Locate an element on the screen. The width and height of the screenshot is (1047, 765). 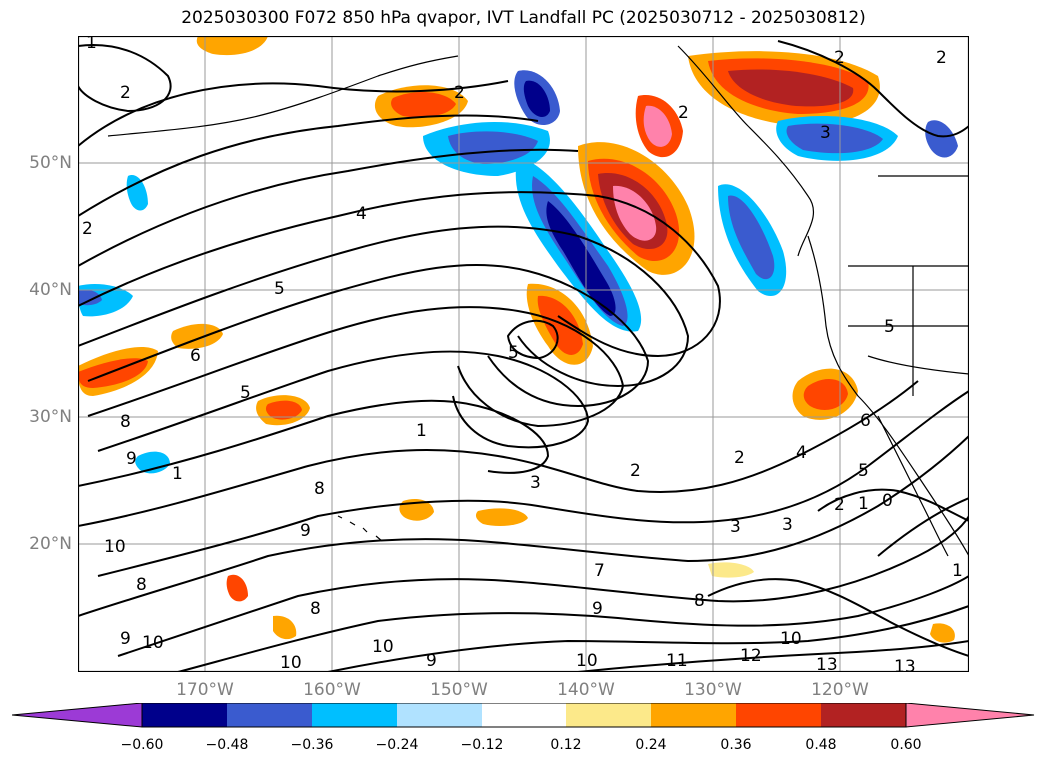
colorbar is located at coordinates (523, 715).